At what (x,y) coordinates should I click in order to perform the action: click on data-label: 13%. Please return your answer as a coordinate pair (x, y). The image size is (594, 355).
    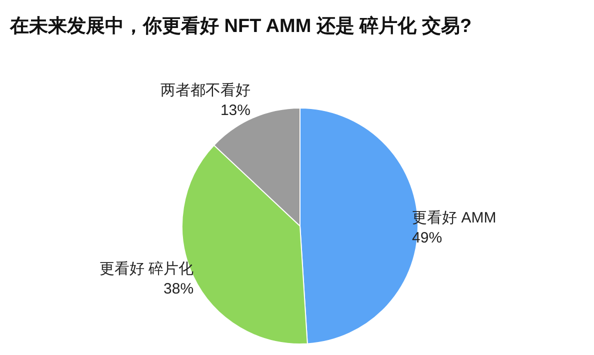
    Looking at the image, I should click on (235, 111).